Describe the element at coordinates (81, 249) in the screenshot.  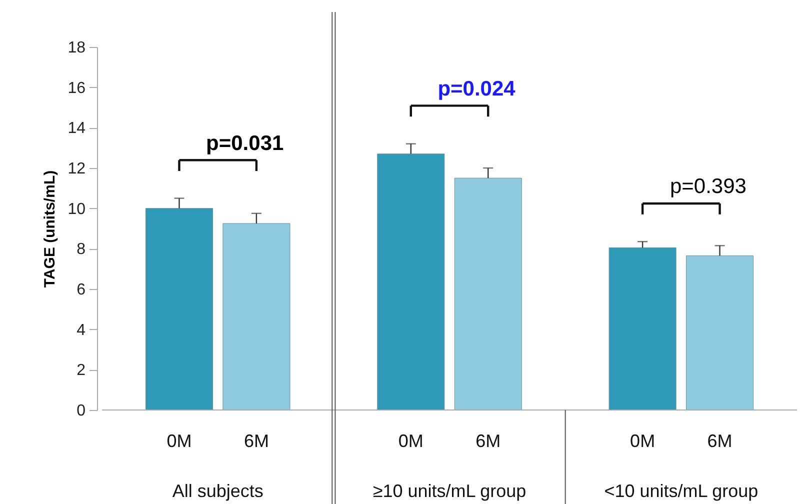
I see `y-tick-label: 8` at that location.